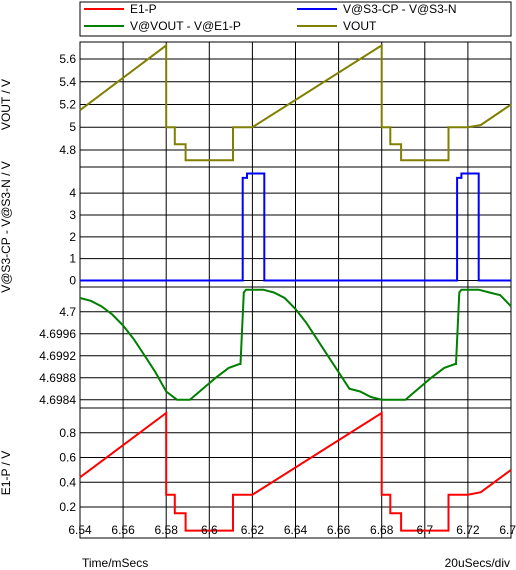 This screenshot has height=570, width=516. I want to click on y-tick-label: 5.2, so click(67, 105).